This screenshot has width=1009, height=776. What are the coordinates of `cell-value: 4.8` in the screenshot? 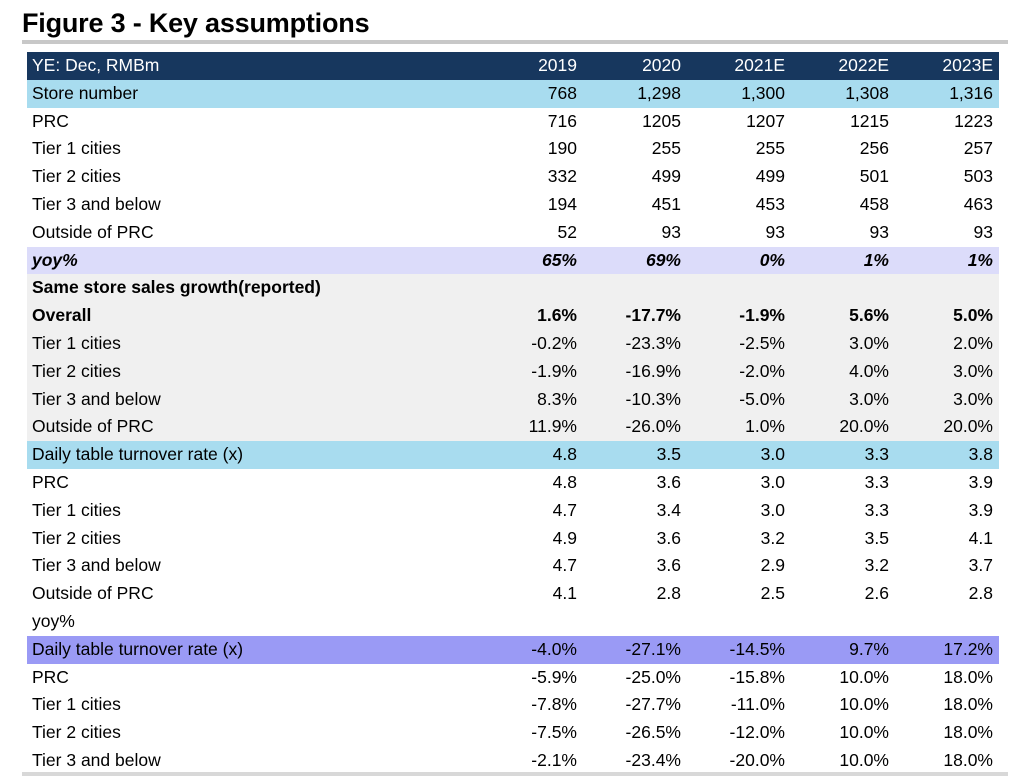 It's located at (527, 455).